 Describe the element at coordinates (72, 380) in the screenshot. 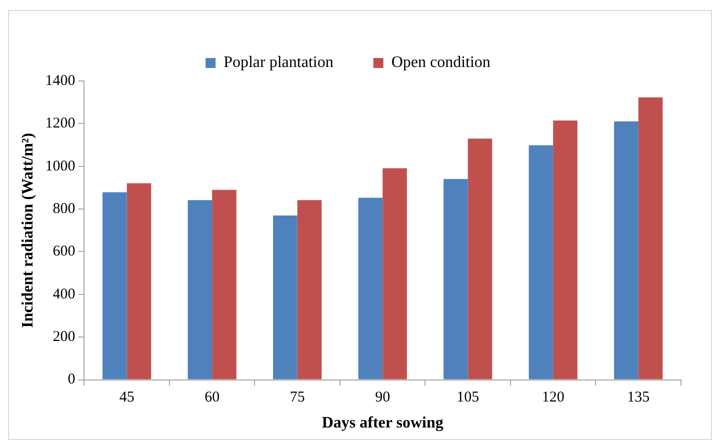

I see `y-tick-label: 0` at that location.